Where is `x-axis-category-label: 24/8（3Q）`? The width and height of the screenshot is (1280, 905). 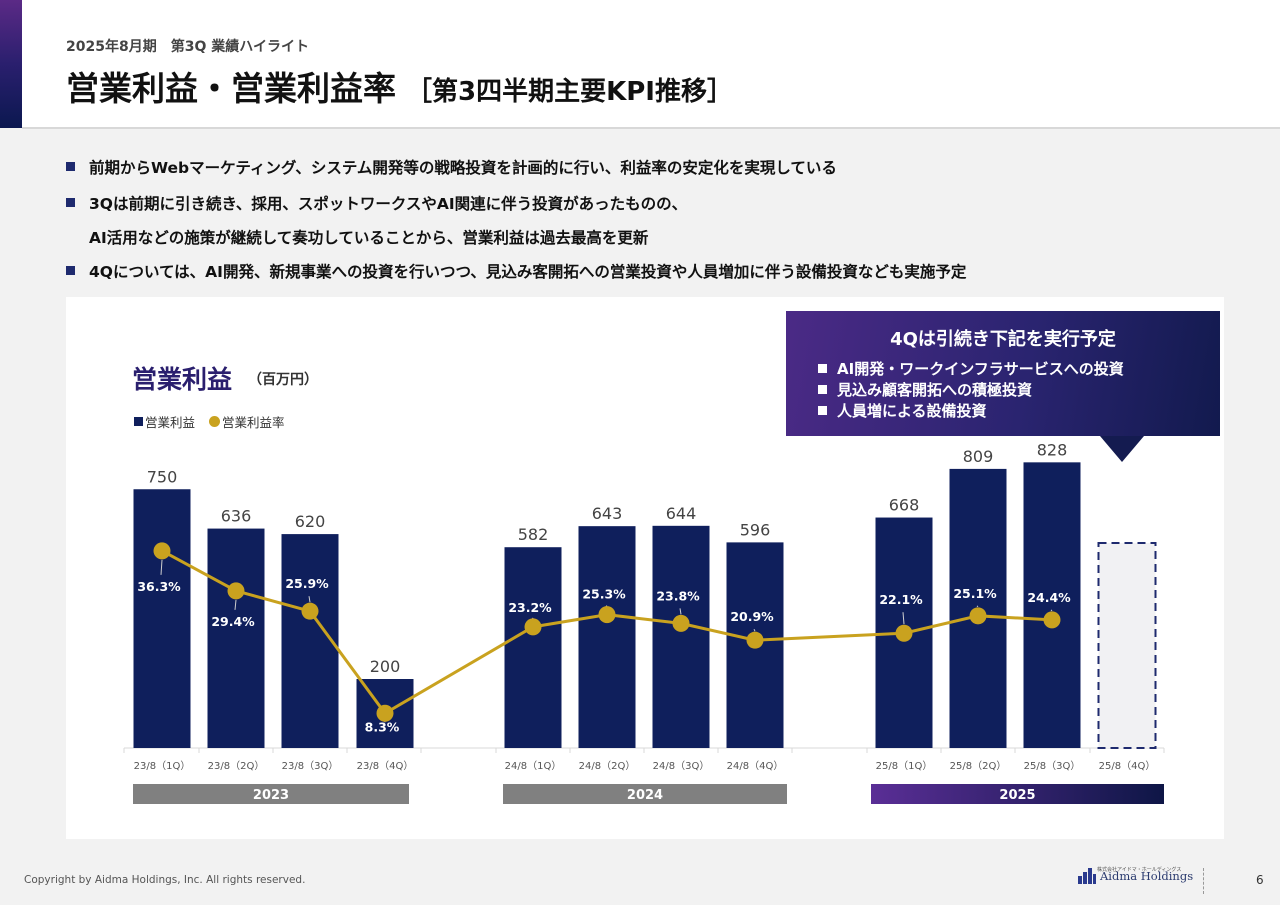 x-axis-category-label: 24/8（3Q） is located at coordinates (681, 766).